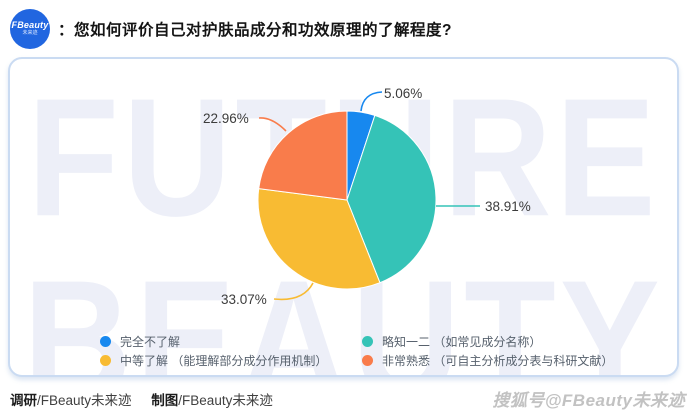  What do you see at coordinates (224, 361) in the screenshot?
I see `legend-label-2: 中等了解 （能理解部分成分作用机制）` at bounding box center [224, 361].